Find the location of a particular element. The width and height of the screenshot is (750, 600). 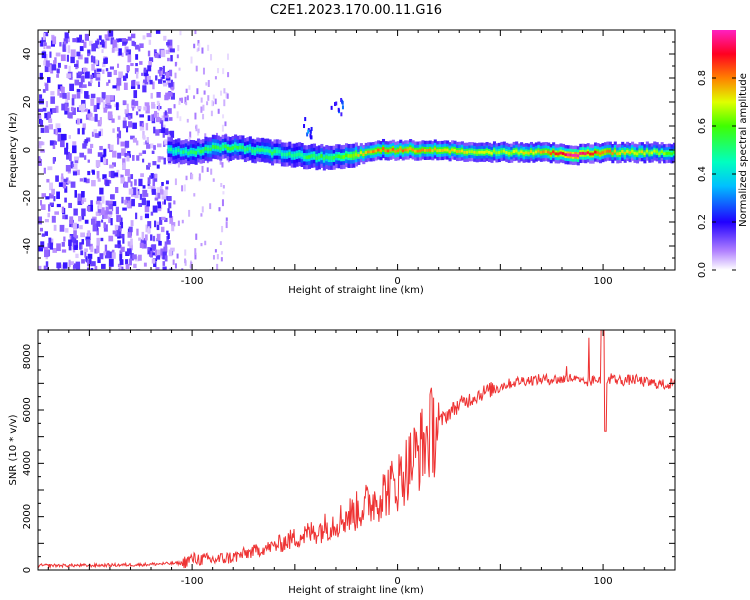

y-tick-label: 8000 is located at coordinates (27, 356).